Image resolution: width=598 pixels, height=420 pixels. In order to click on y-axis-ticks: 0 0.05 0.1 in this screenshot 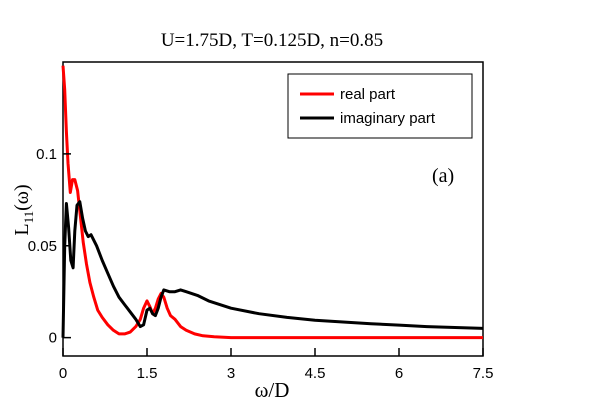, I will do `click(49, 246)`.